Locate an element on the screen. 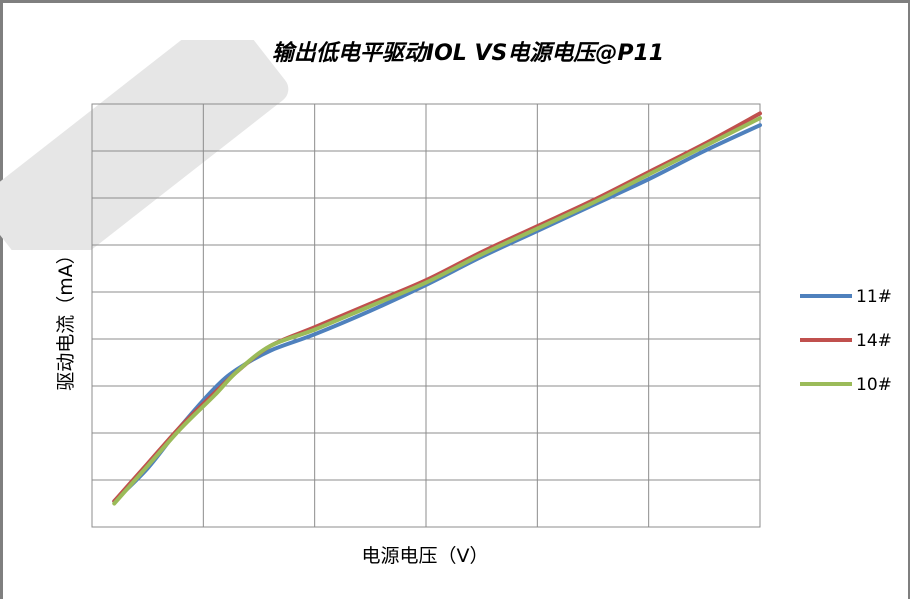 The width and height of the screenshot is (910, 599). chart-title: 输出低电平驱动IOL VS电源电压@P11 is located at coordinates (468, 53).